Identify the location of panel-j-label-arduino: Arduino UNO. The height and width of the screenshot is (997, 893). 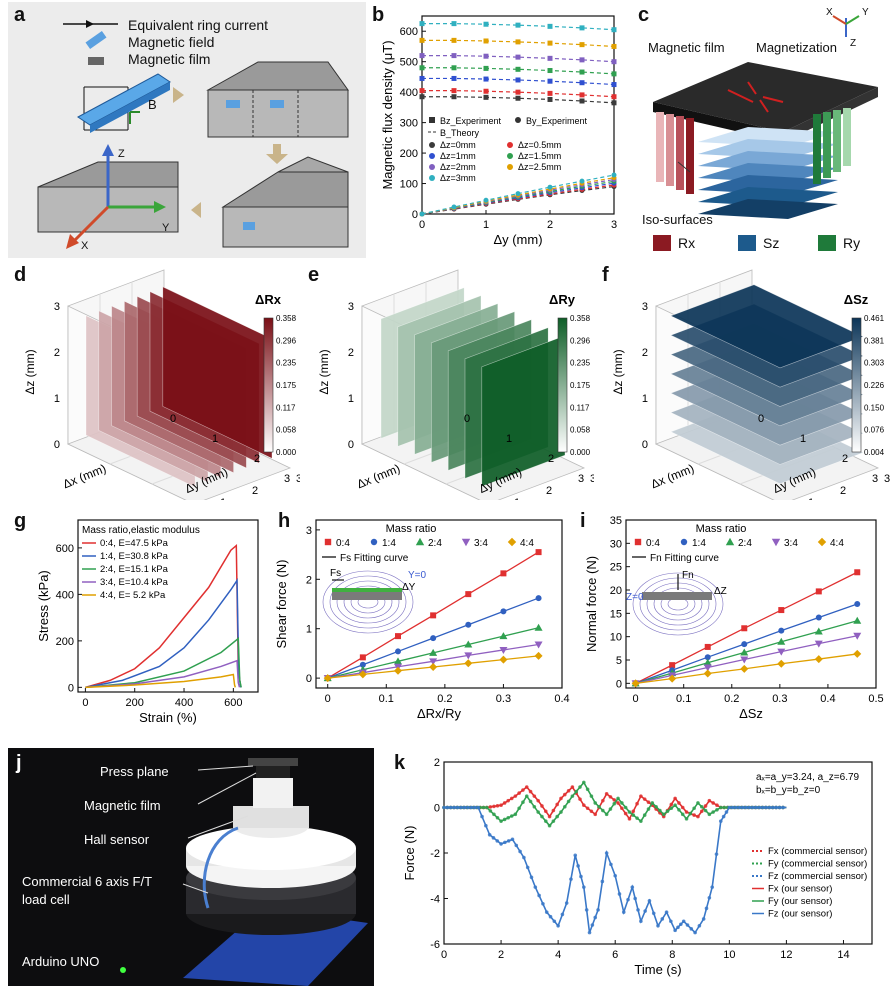
(61, 961).